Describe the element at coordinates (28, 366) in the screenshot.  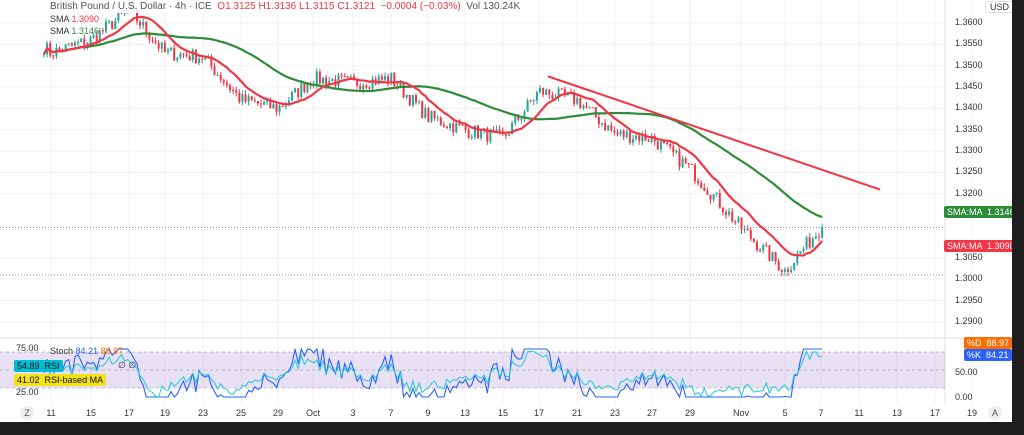
I see `rsi-value: 54.89` at that location.